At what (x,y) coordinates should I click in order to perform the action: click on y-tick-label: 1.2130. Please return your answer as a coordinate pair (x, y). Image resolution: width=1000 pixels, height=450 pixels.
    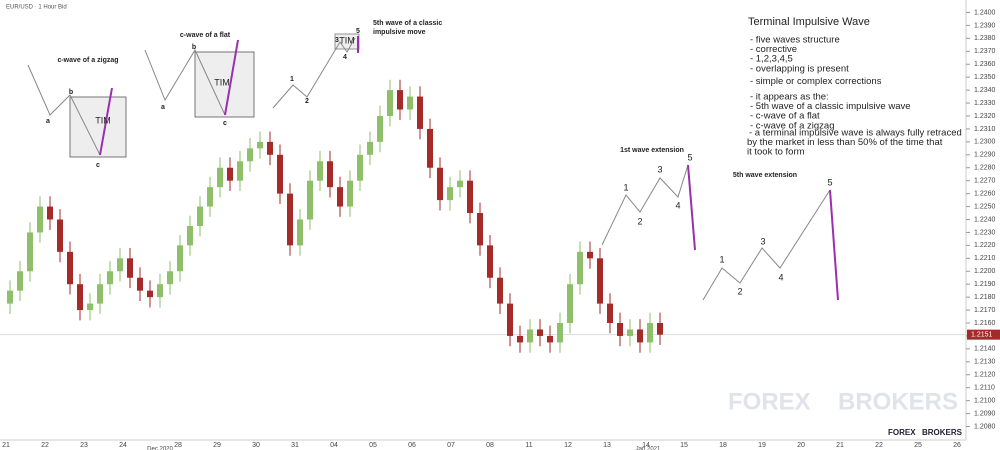
    Looking at the image, I should click on (985, 362).